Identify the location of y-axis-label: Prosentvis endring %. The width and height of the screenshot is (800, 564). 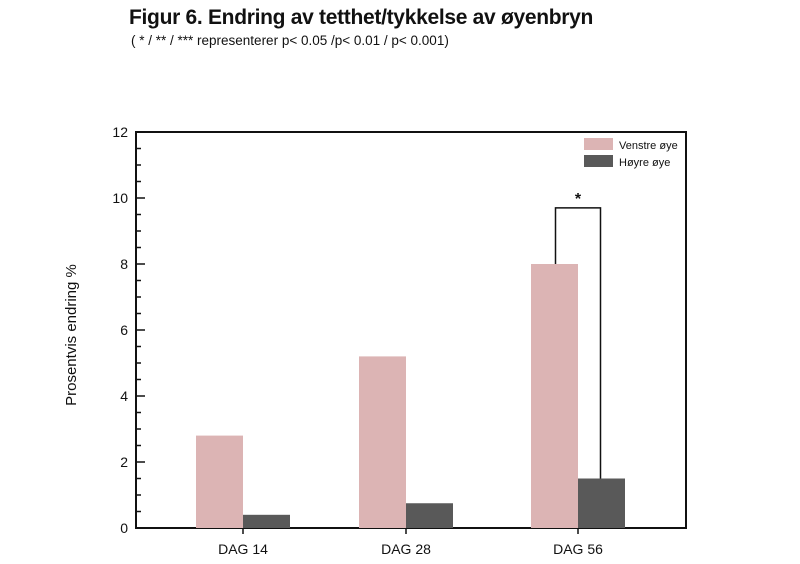
(71, 335).